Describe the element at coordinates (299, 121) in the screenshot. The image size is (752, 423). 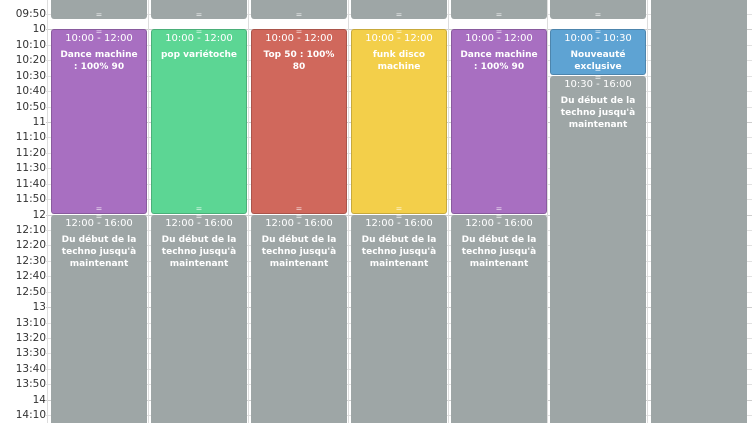
I see `event-block: = 10:00 - 12:00 Top 50 : 100% 80 =` at that location.